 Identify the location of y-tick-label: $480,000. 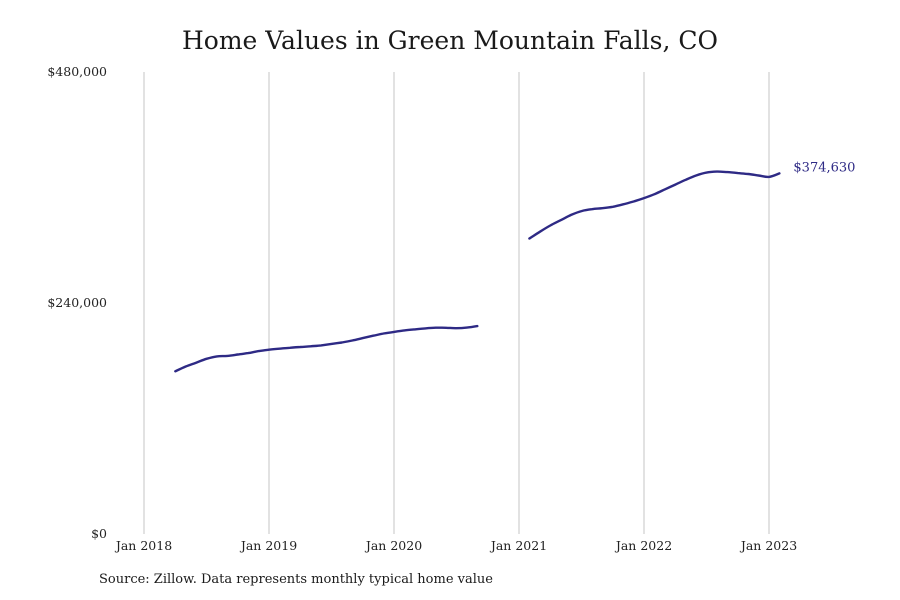
(77, 71).